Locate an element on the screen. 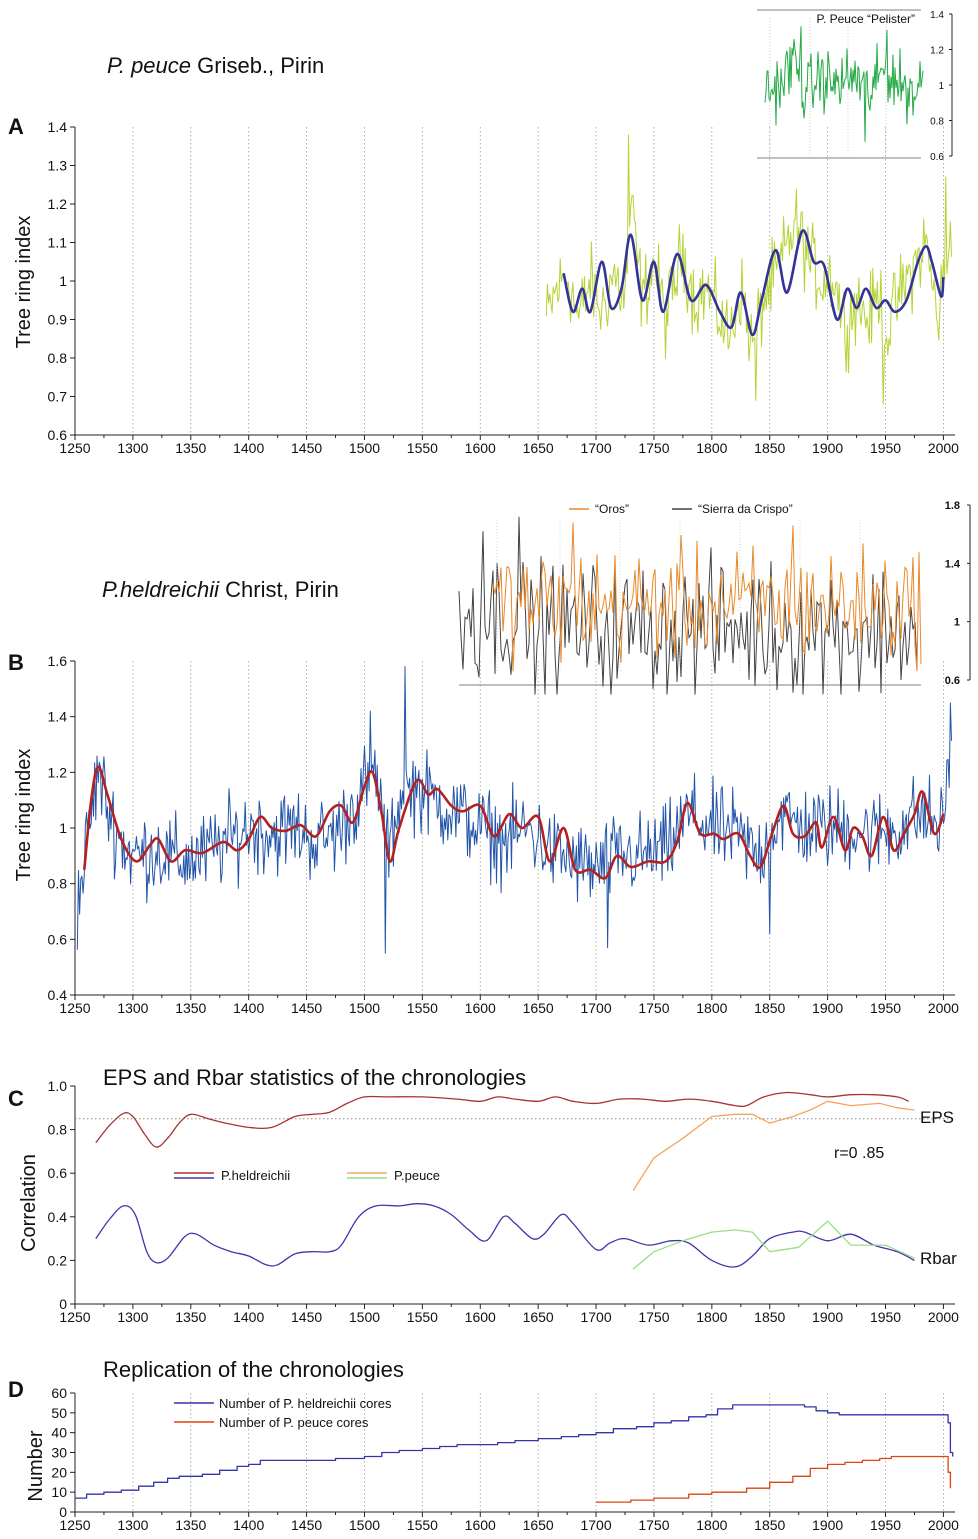 The image size is (978, 1539). panel-d-x-tick-label: 1800 is located at coordinates (711, 1525).